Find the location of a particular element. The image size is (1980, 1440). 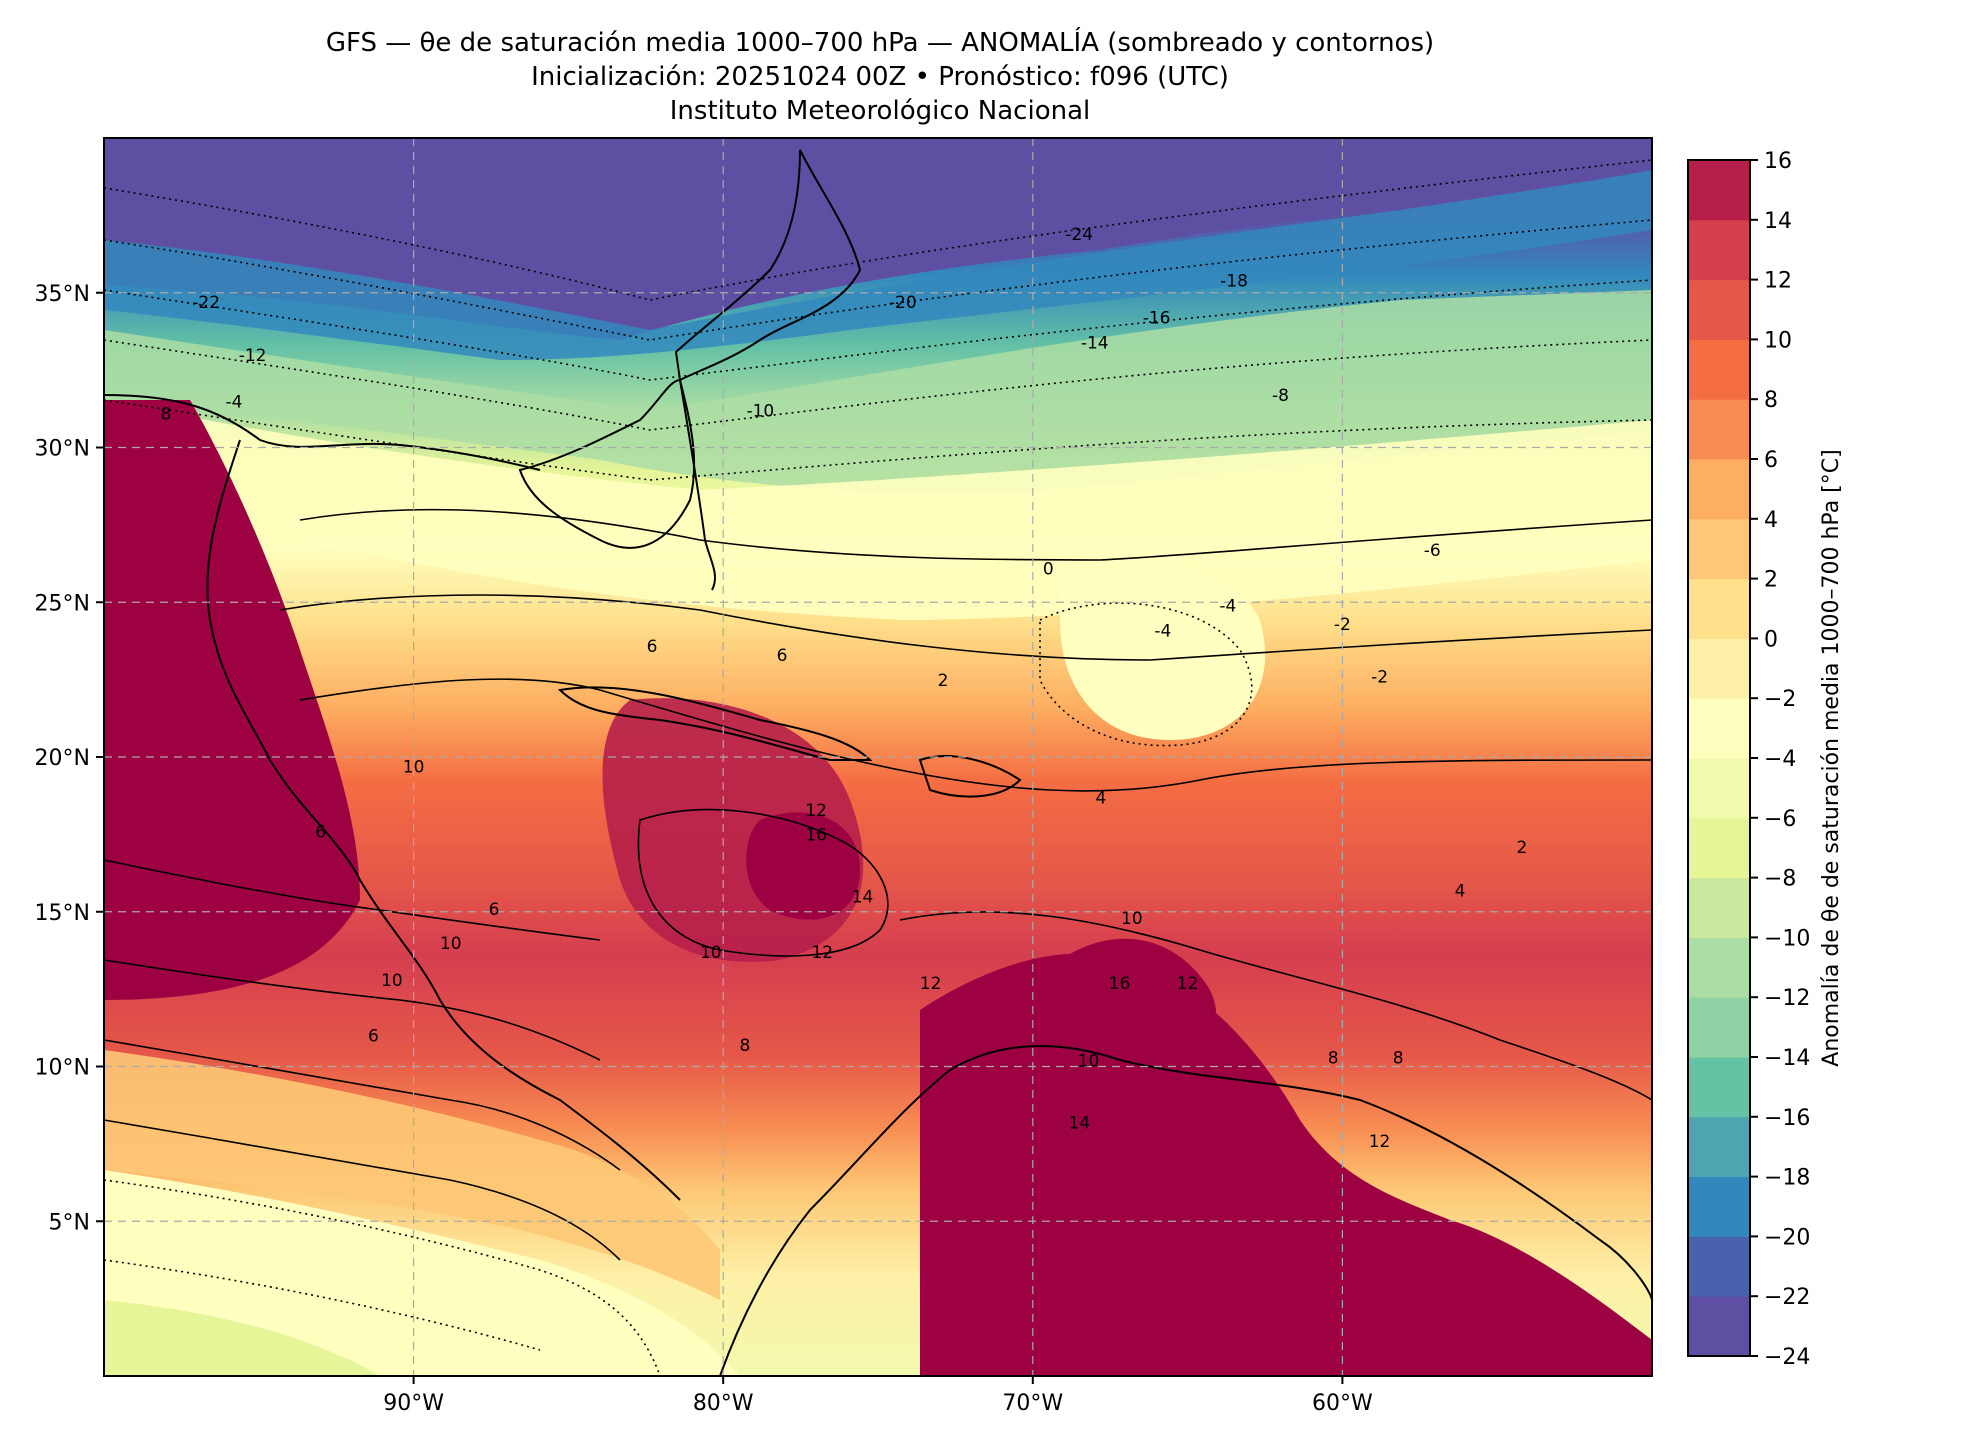

coastline-south-america is located at coordinates (1185, 1210).